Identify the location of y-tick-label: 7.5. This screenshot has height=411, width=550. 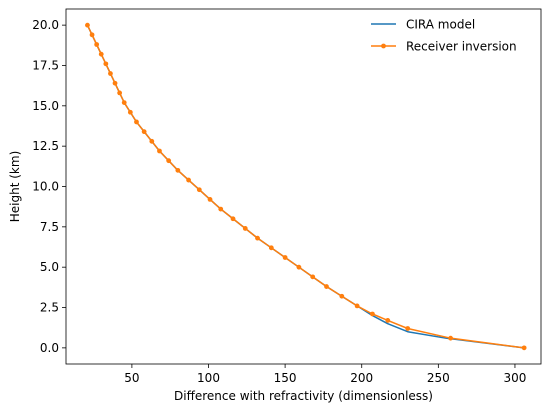
(49, 227).